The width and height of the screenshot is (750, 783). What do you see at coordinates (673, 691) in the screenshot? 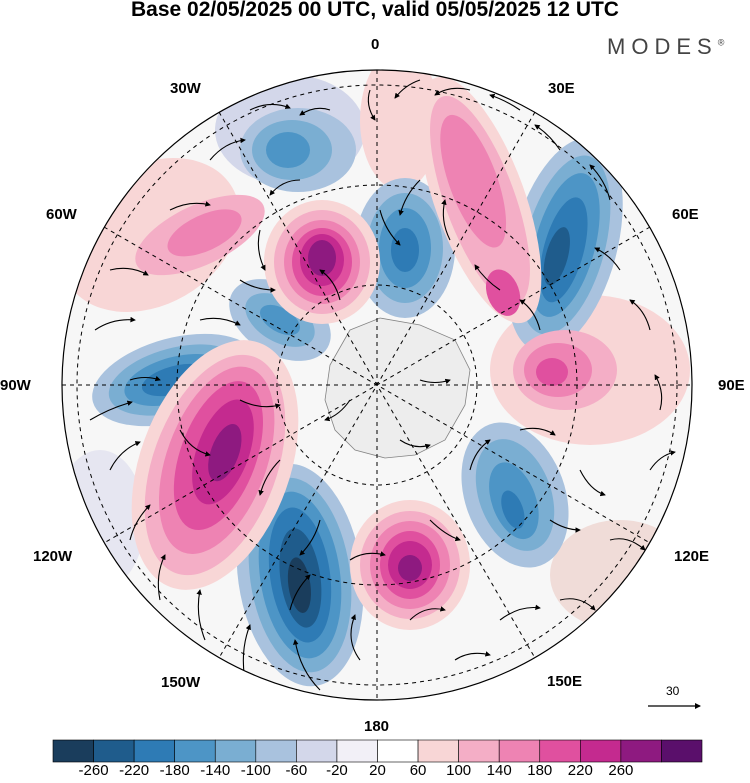
I see `reference-vector-label: 30` at bounding box center [673, 691].